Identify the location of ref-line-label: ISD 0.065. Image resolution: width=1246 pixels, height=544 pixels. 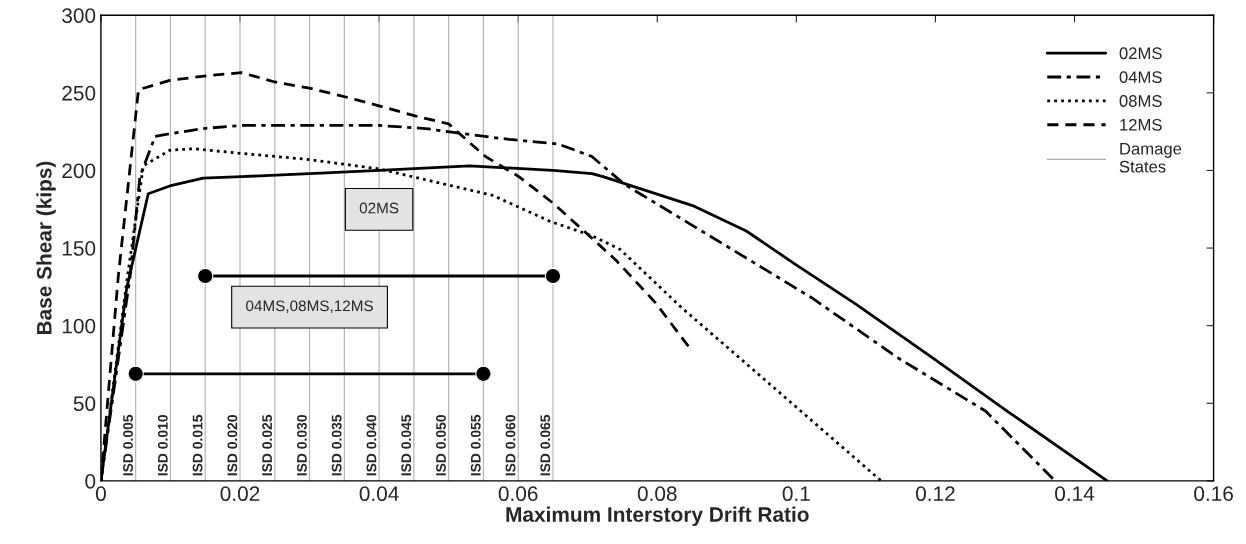
(545, 445).